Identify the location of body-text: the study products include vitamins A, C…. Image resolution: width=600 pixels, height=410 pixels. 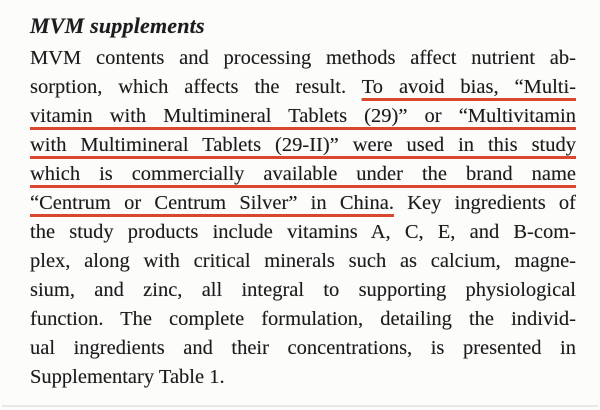
(303, 232).